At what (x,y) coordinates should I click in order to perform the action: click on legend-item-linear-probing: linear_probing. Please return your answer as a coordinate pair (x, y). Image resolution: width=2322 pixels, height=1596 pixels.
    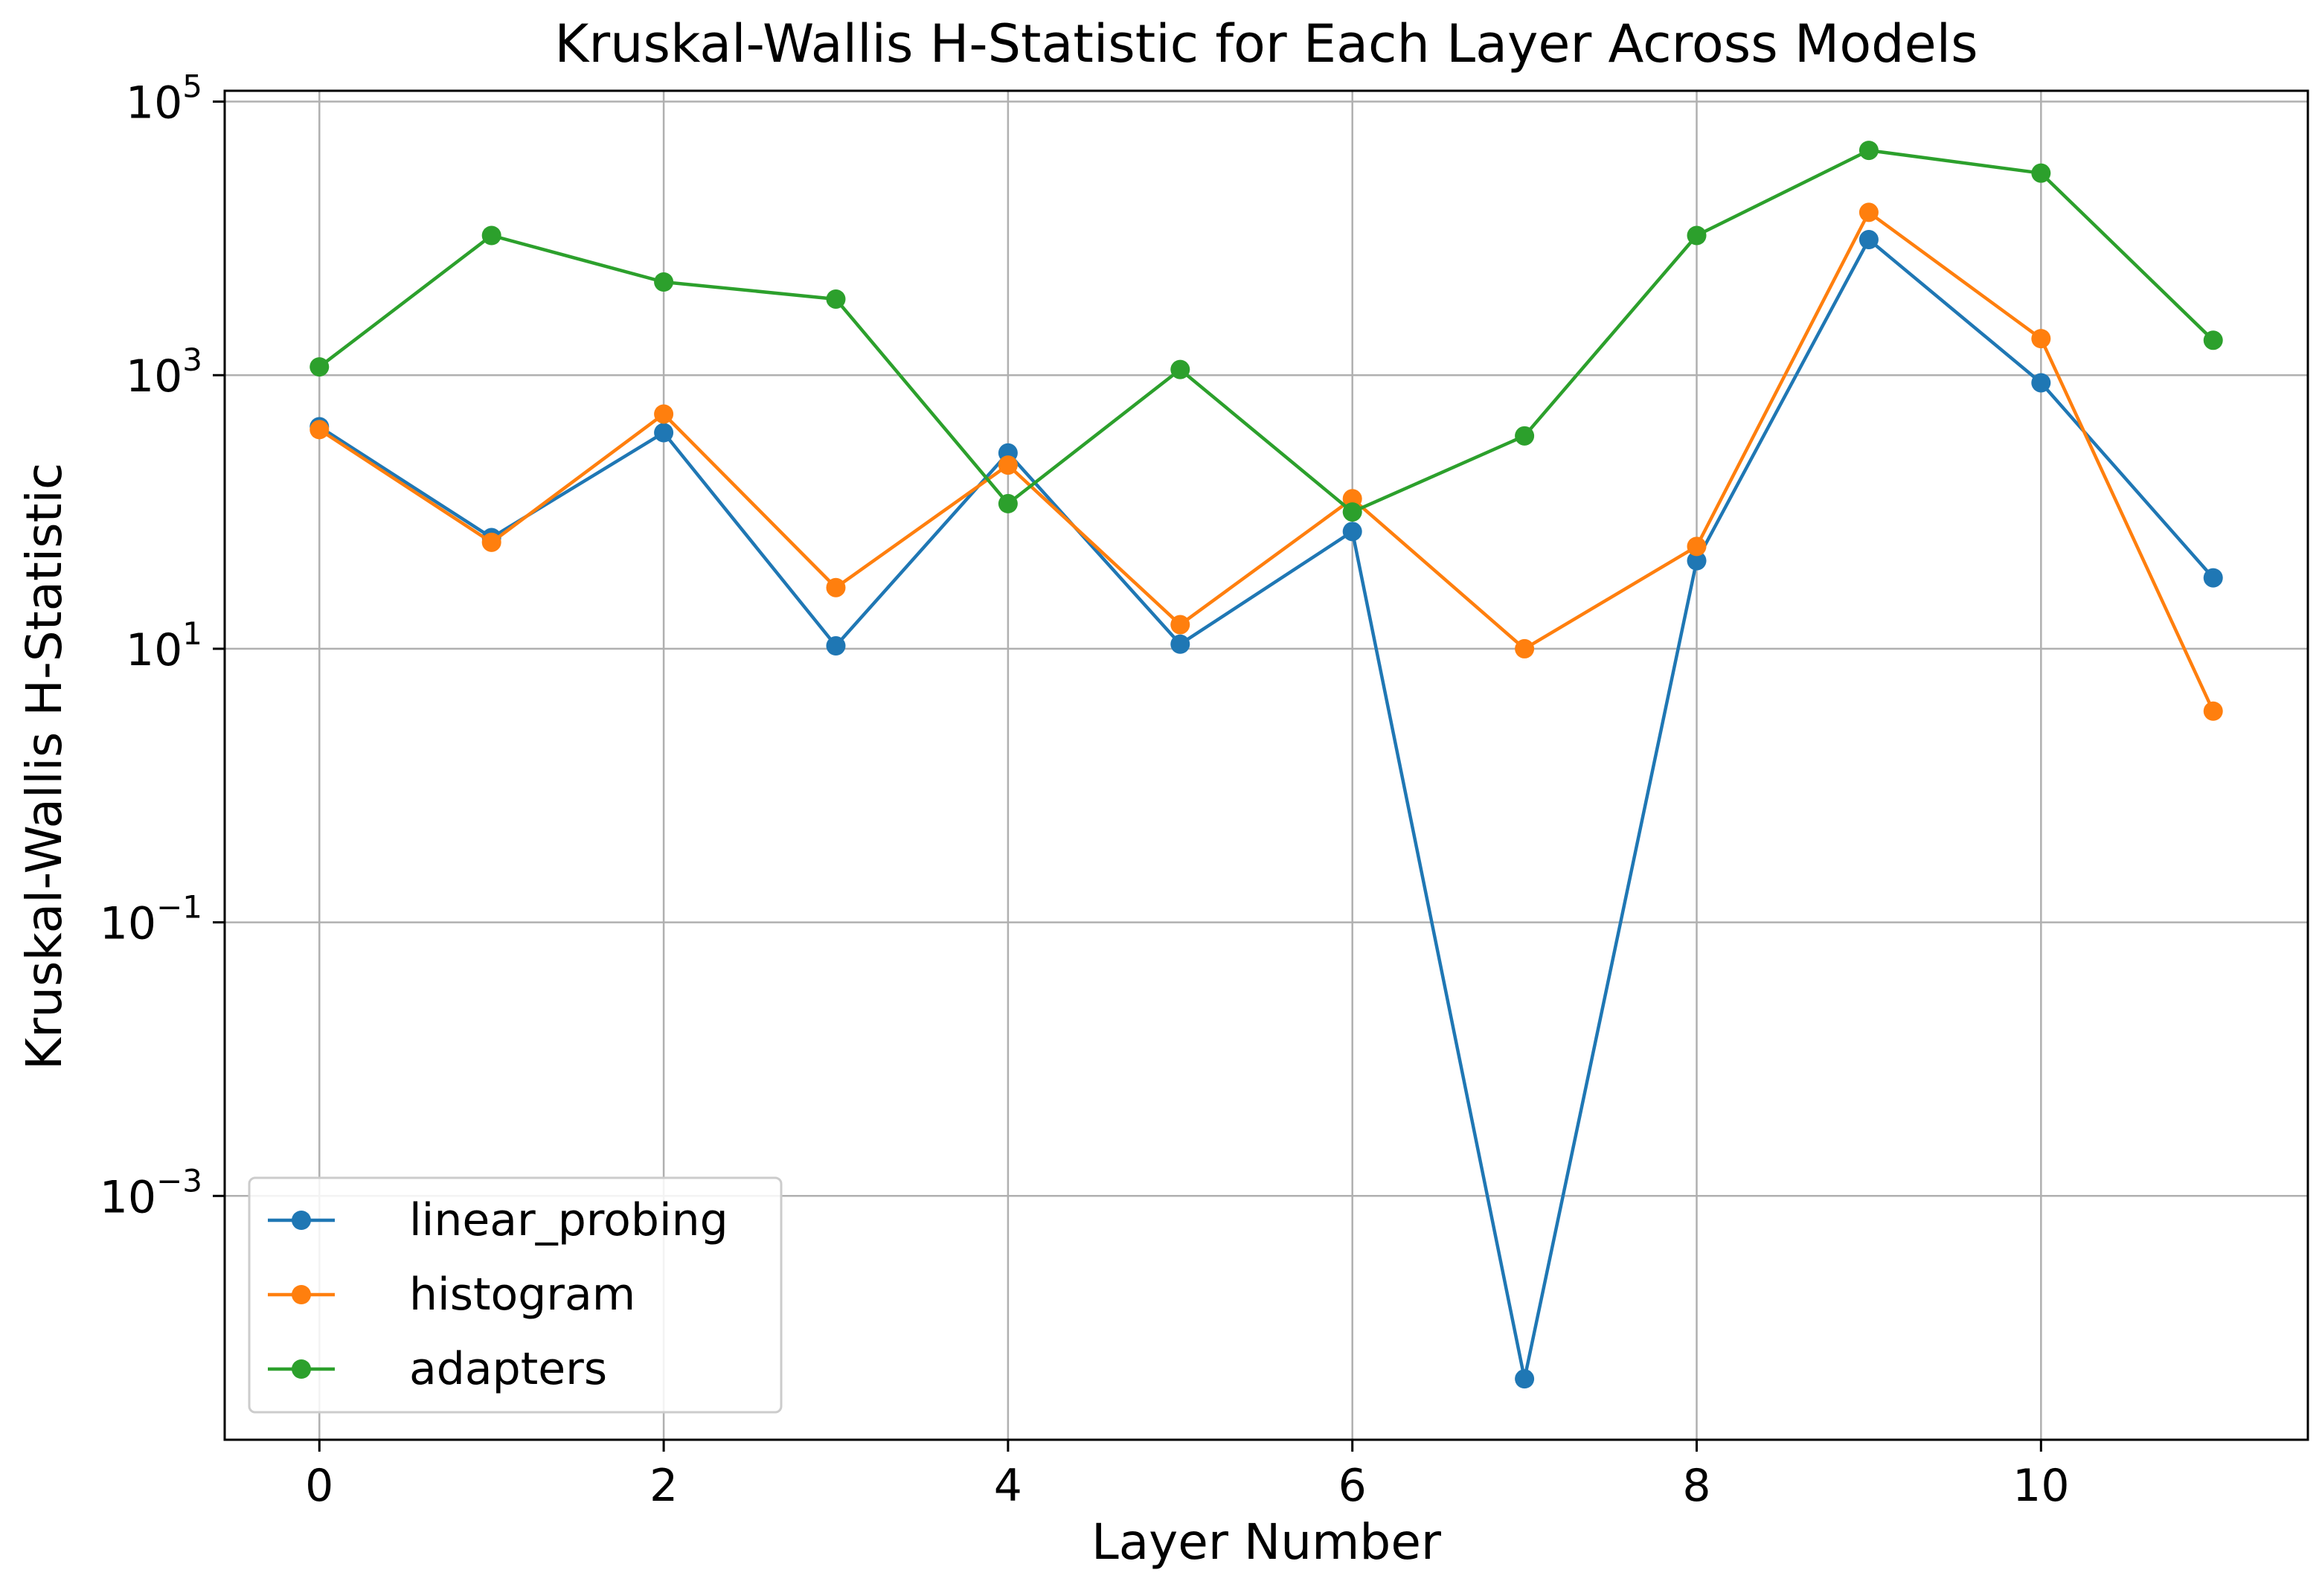
    Looking at the image, I should click on (498, 1220).